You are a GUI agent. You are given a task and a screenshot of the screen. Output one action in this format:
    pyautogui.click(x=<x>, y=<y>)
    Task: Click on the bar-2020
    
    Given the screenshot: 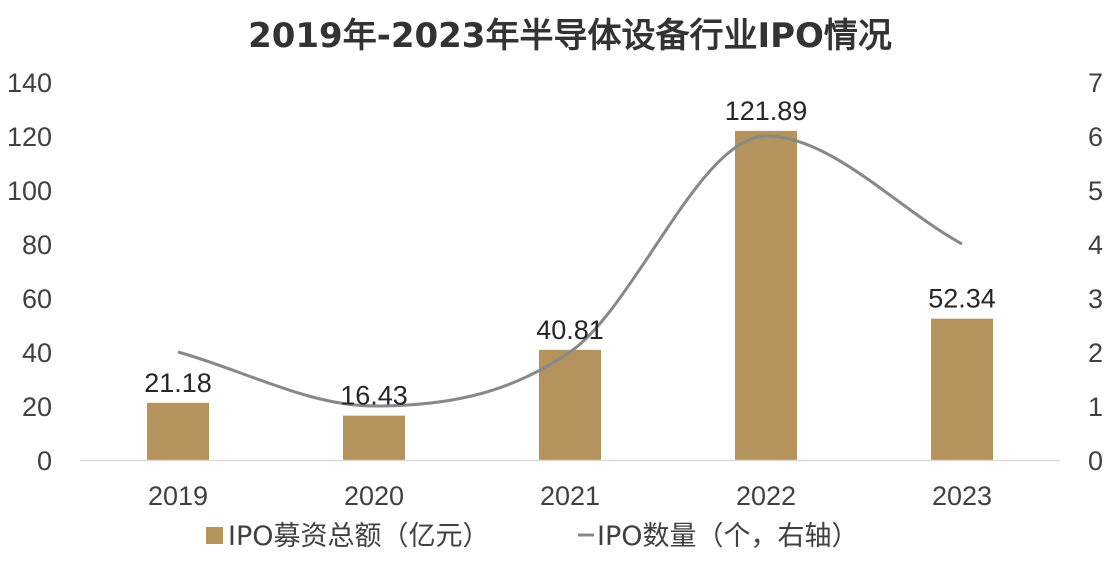 What is the action you would take?
    pyautogui.click(x=374, y=437)
    